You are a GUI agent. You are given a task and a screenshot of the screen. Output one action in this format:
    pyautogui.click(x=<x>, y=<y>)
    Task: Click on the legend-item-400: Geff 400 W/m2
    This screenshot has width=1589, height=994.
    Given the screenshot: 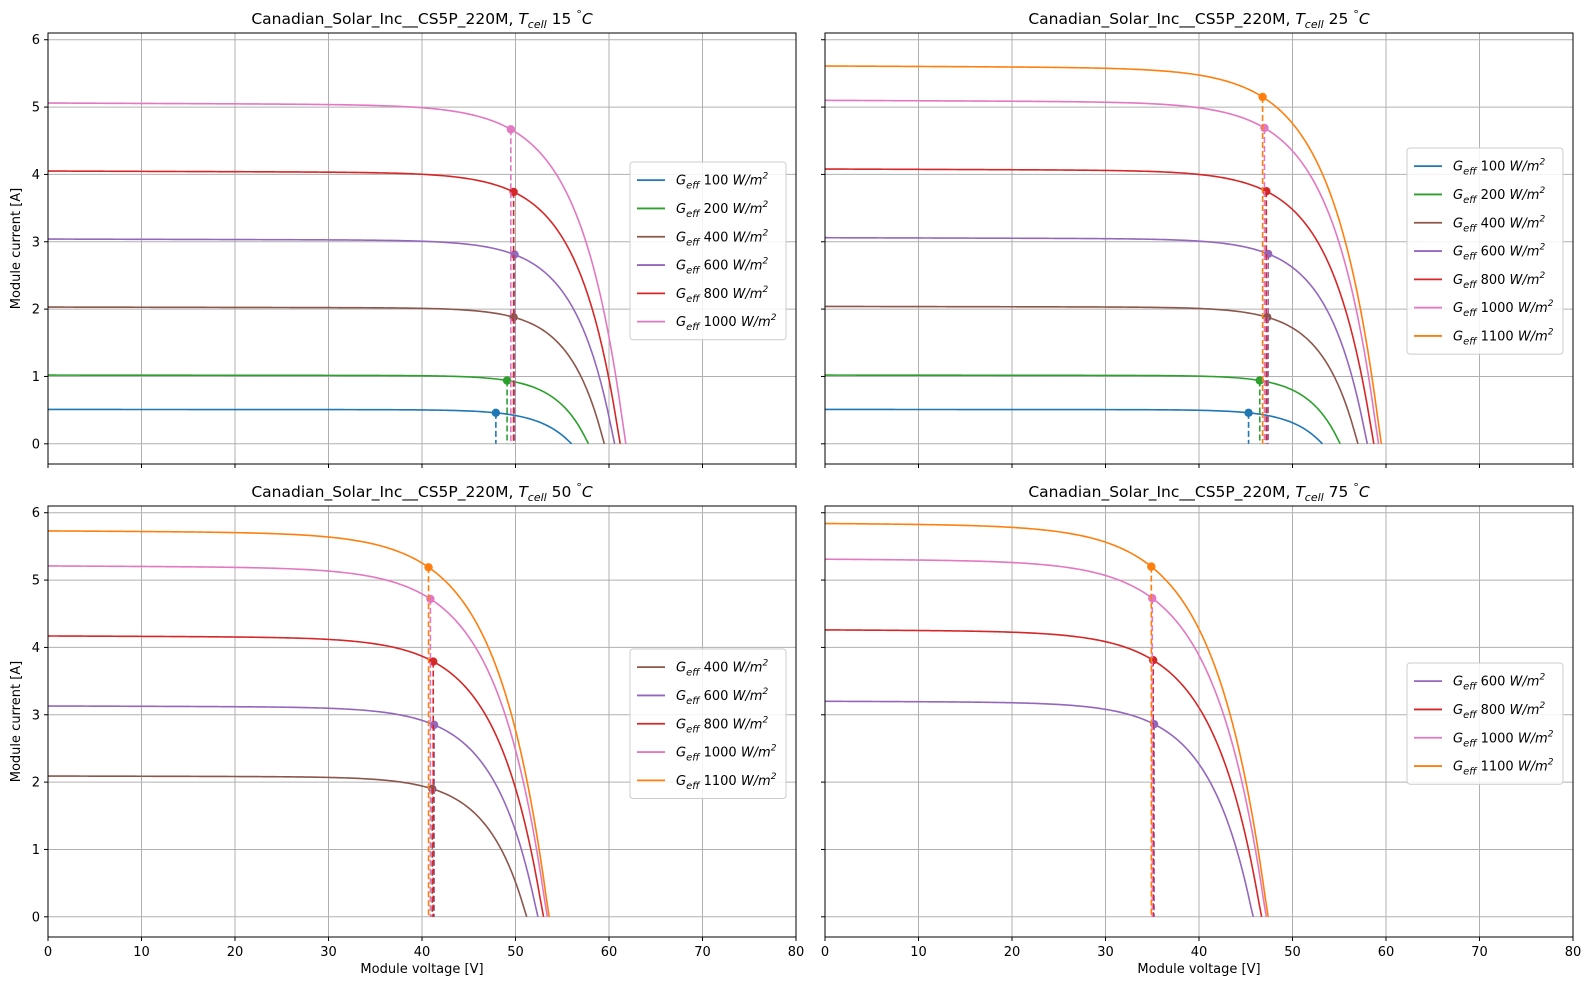 What is the action you would take?
    pyautogui.click(x=702, y=238)
    